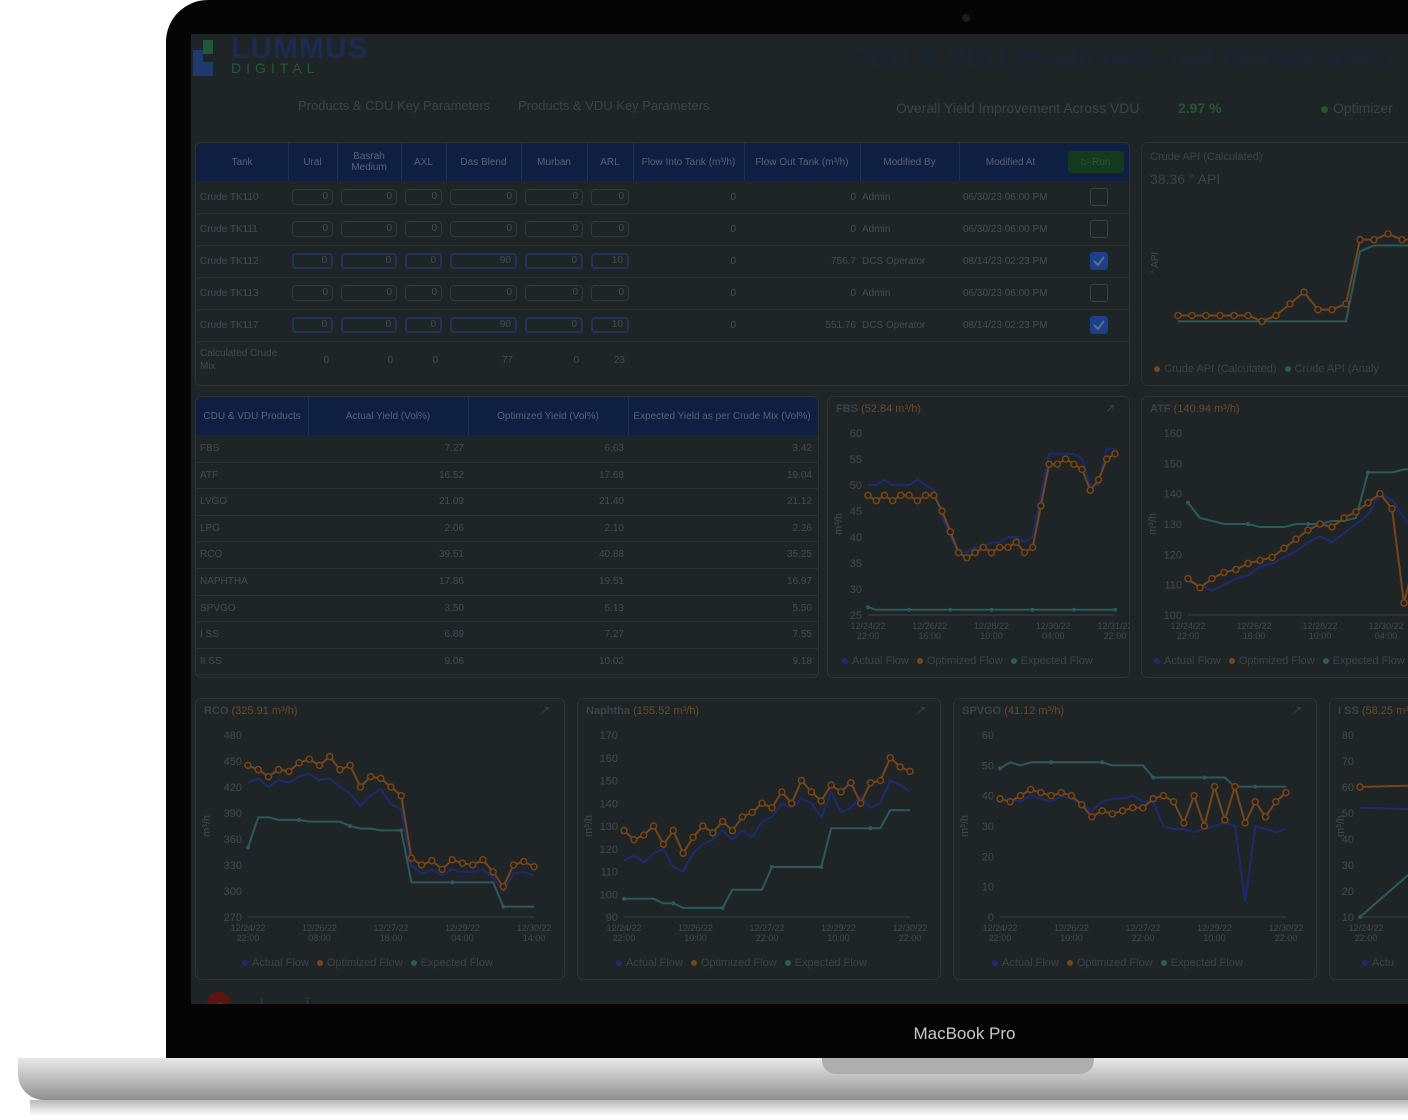 This screenshot has height=1120, width=1408. What do you see at coordinates (662, 245) in the screenshot?
I see `row-divider` at bounding box center [662, 245].